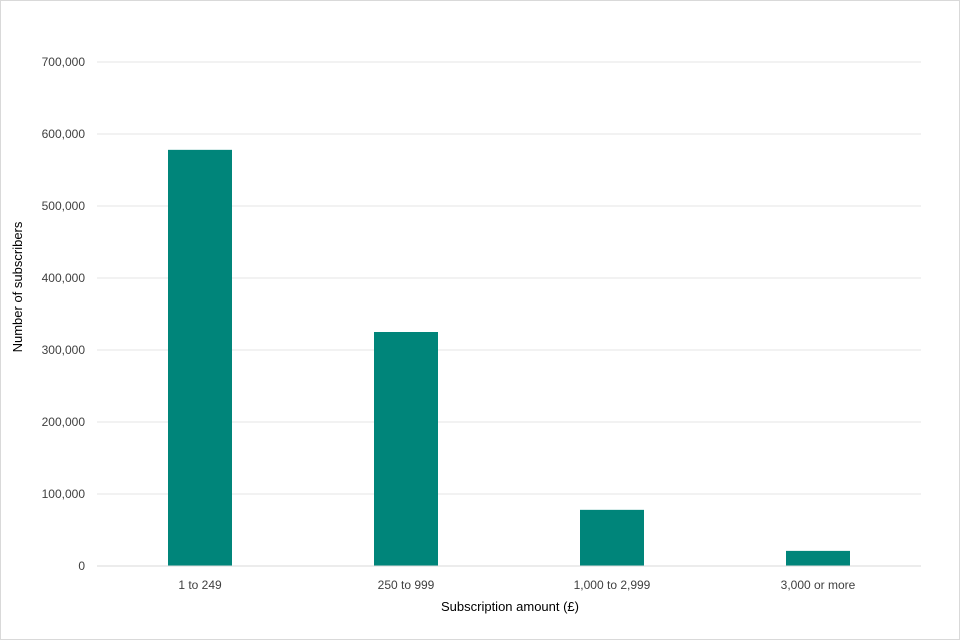 Image resolution: width=960 pixels, height=641 pixels. I want to click on y-tick-label: 600,000, so click(64, 134).